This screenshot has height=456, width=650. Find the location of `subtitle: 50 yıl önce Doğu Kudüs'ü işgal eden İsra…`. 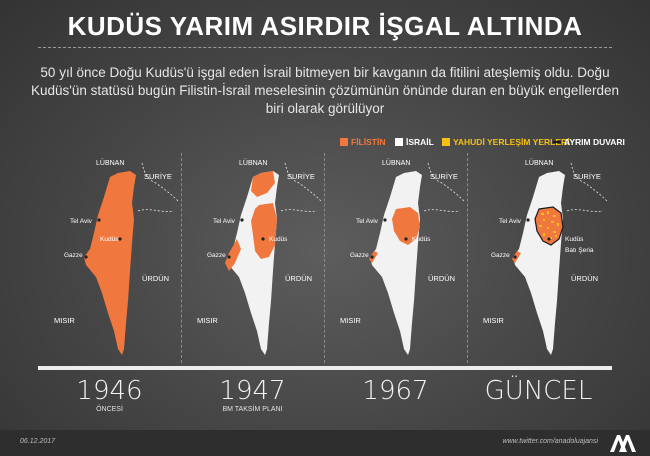

subtitle: 50 yıl önce Doğu Kudüs'ü işgal eden İsra… is located at coordinates (325, 90).